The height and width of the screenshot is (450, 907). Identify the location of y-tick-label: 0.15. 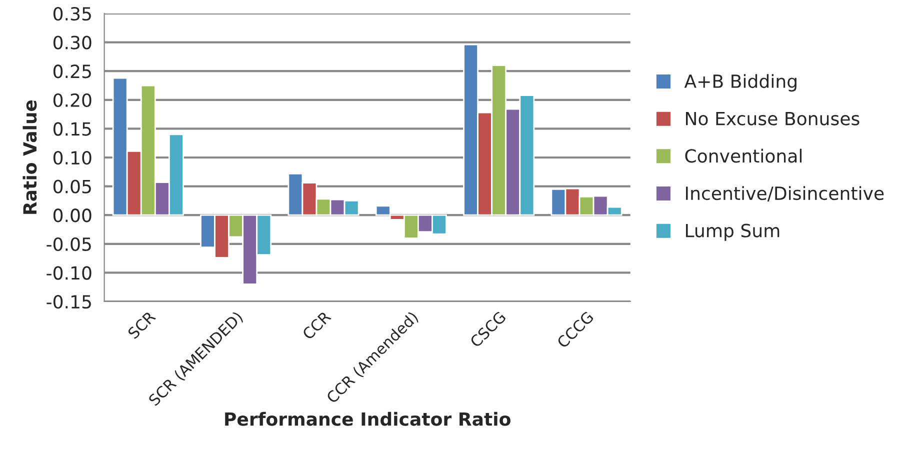
(72, 129).